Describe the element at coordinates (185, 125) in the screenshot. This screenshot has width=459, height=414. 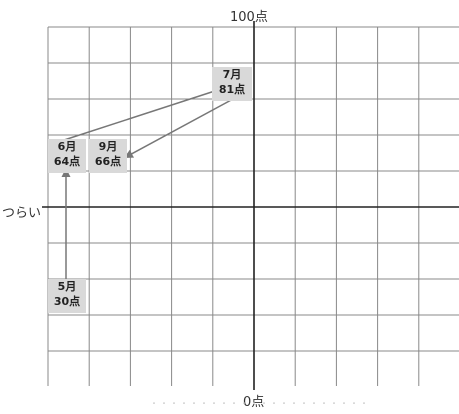
I see `arrow-july-to-september` at that location.